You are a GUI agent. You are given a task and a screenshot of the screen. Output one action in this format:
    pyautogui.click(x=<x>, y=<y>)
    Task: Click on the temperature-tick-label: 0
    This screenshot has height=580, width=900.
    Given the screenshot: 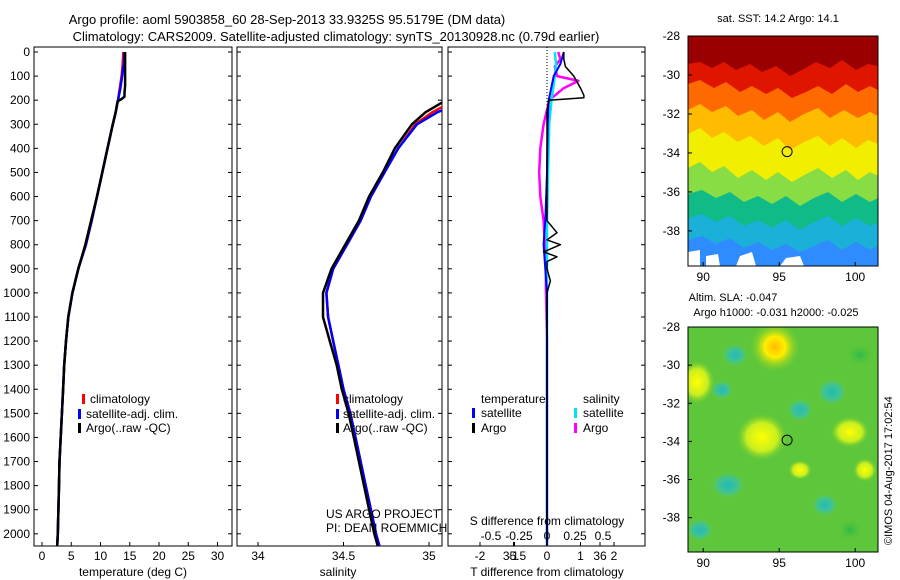 What is the action you would take?
    pyautogui.click(x=42, y=556)
    